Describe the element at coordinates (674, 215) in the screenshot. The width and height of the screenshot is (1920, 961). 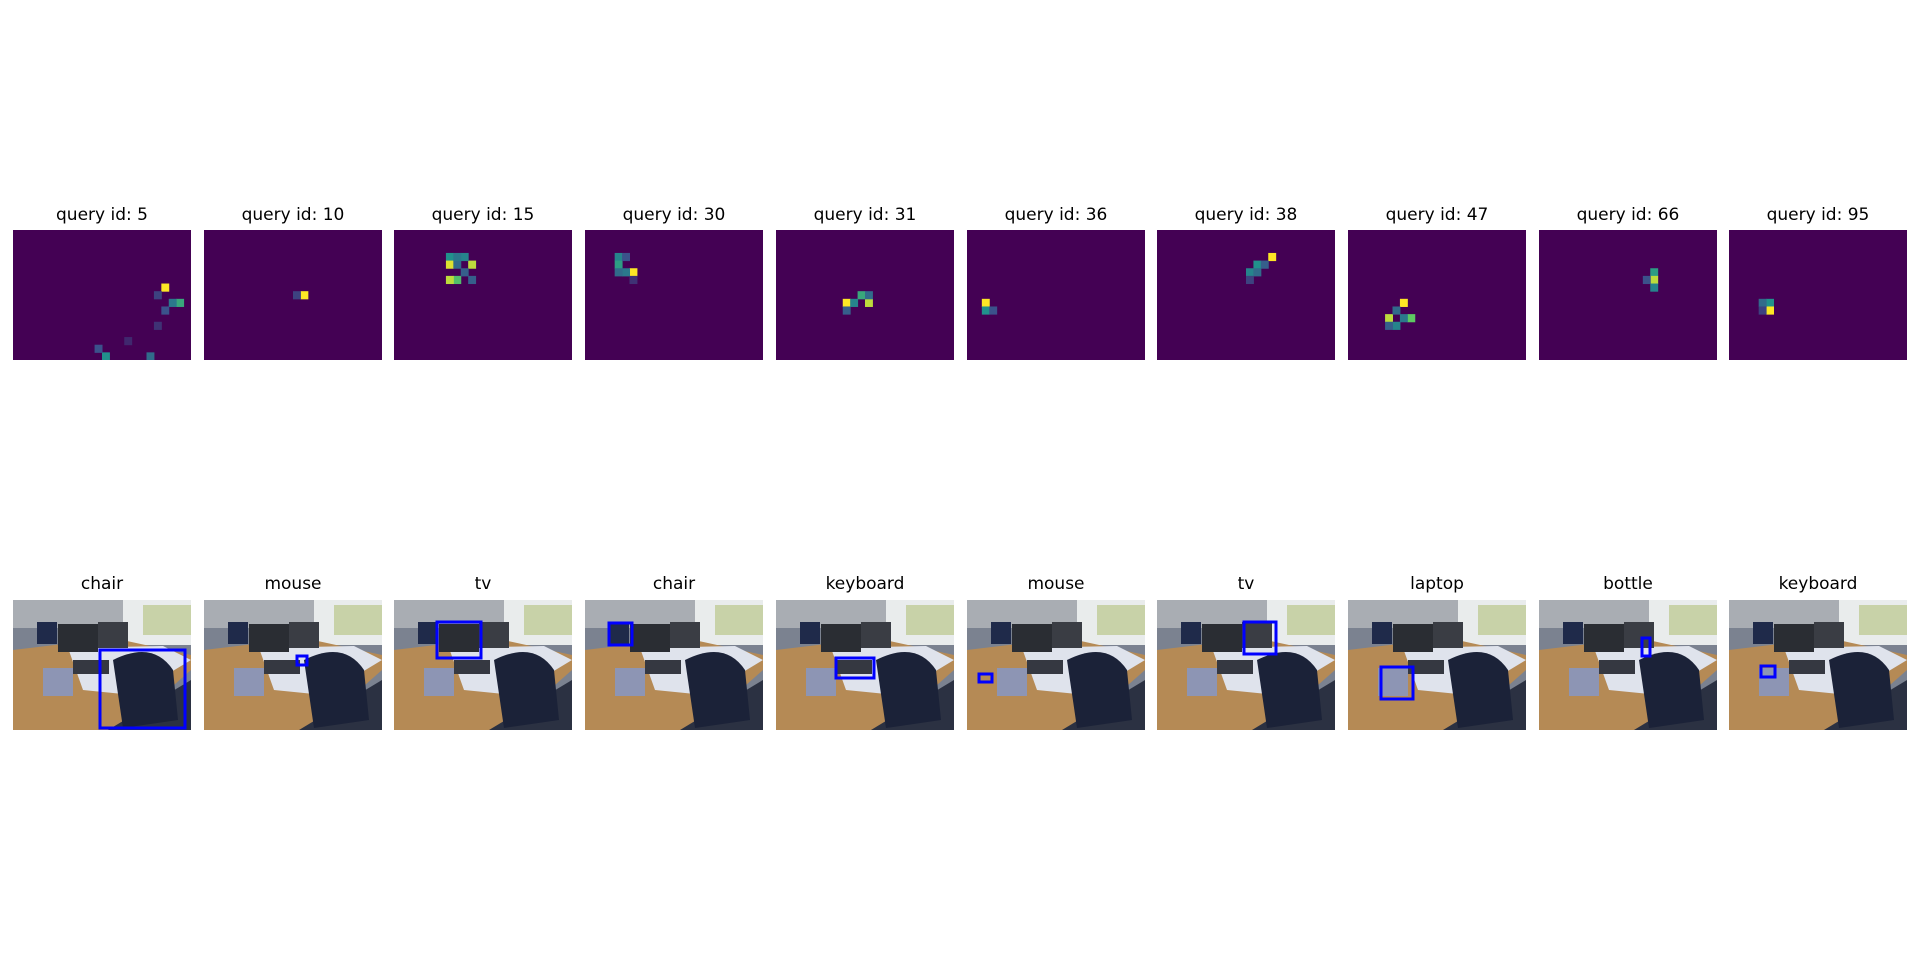
I see `heatmap-title: query id: 30` at that location.